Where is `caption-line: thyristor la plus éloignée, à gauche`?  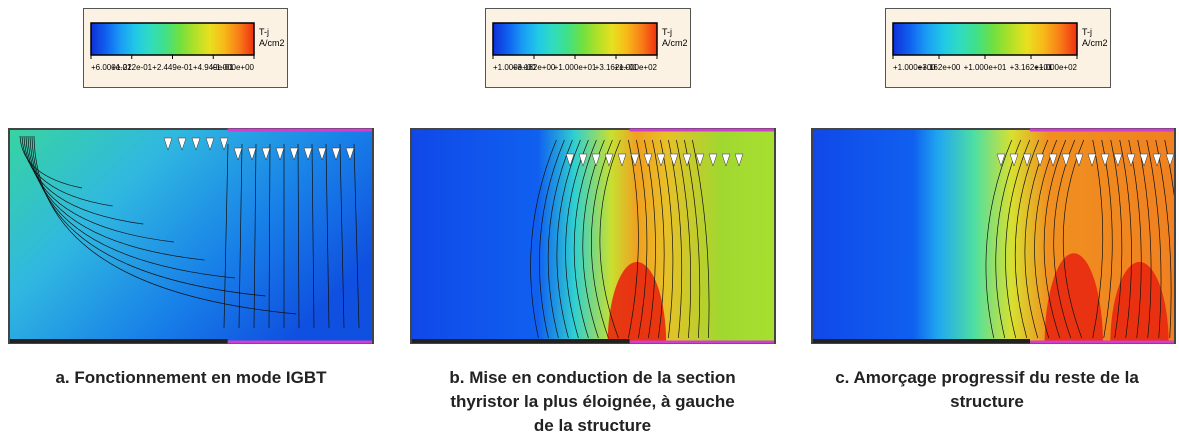
caption-line: thyristor la plus éloignée, à gauche is located at coordinates (592, 401).